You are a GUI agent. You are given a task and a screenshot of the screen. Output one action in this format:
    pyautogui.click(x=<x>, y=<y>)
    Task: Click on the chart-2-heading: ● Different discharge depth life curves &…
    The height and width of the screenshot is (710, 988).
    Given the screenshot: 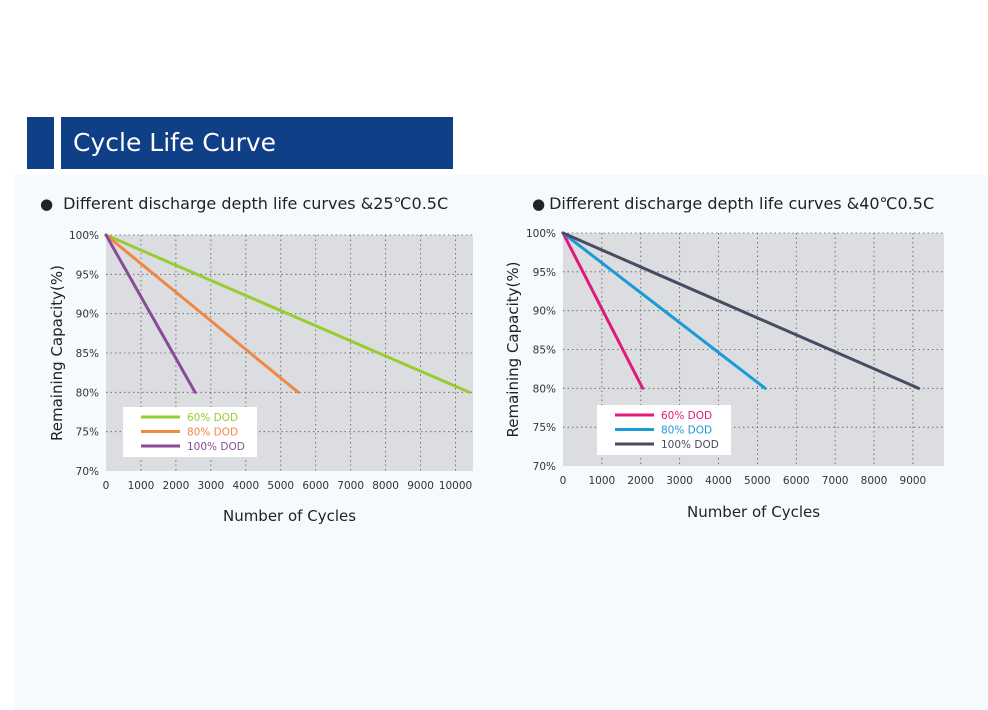 What is the action you would take?
    pyautogui.click(x=733, y=203)
    